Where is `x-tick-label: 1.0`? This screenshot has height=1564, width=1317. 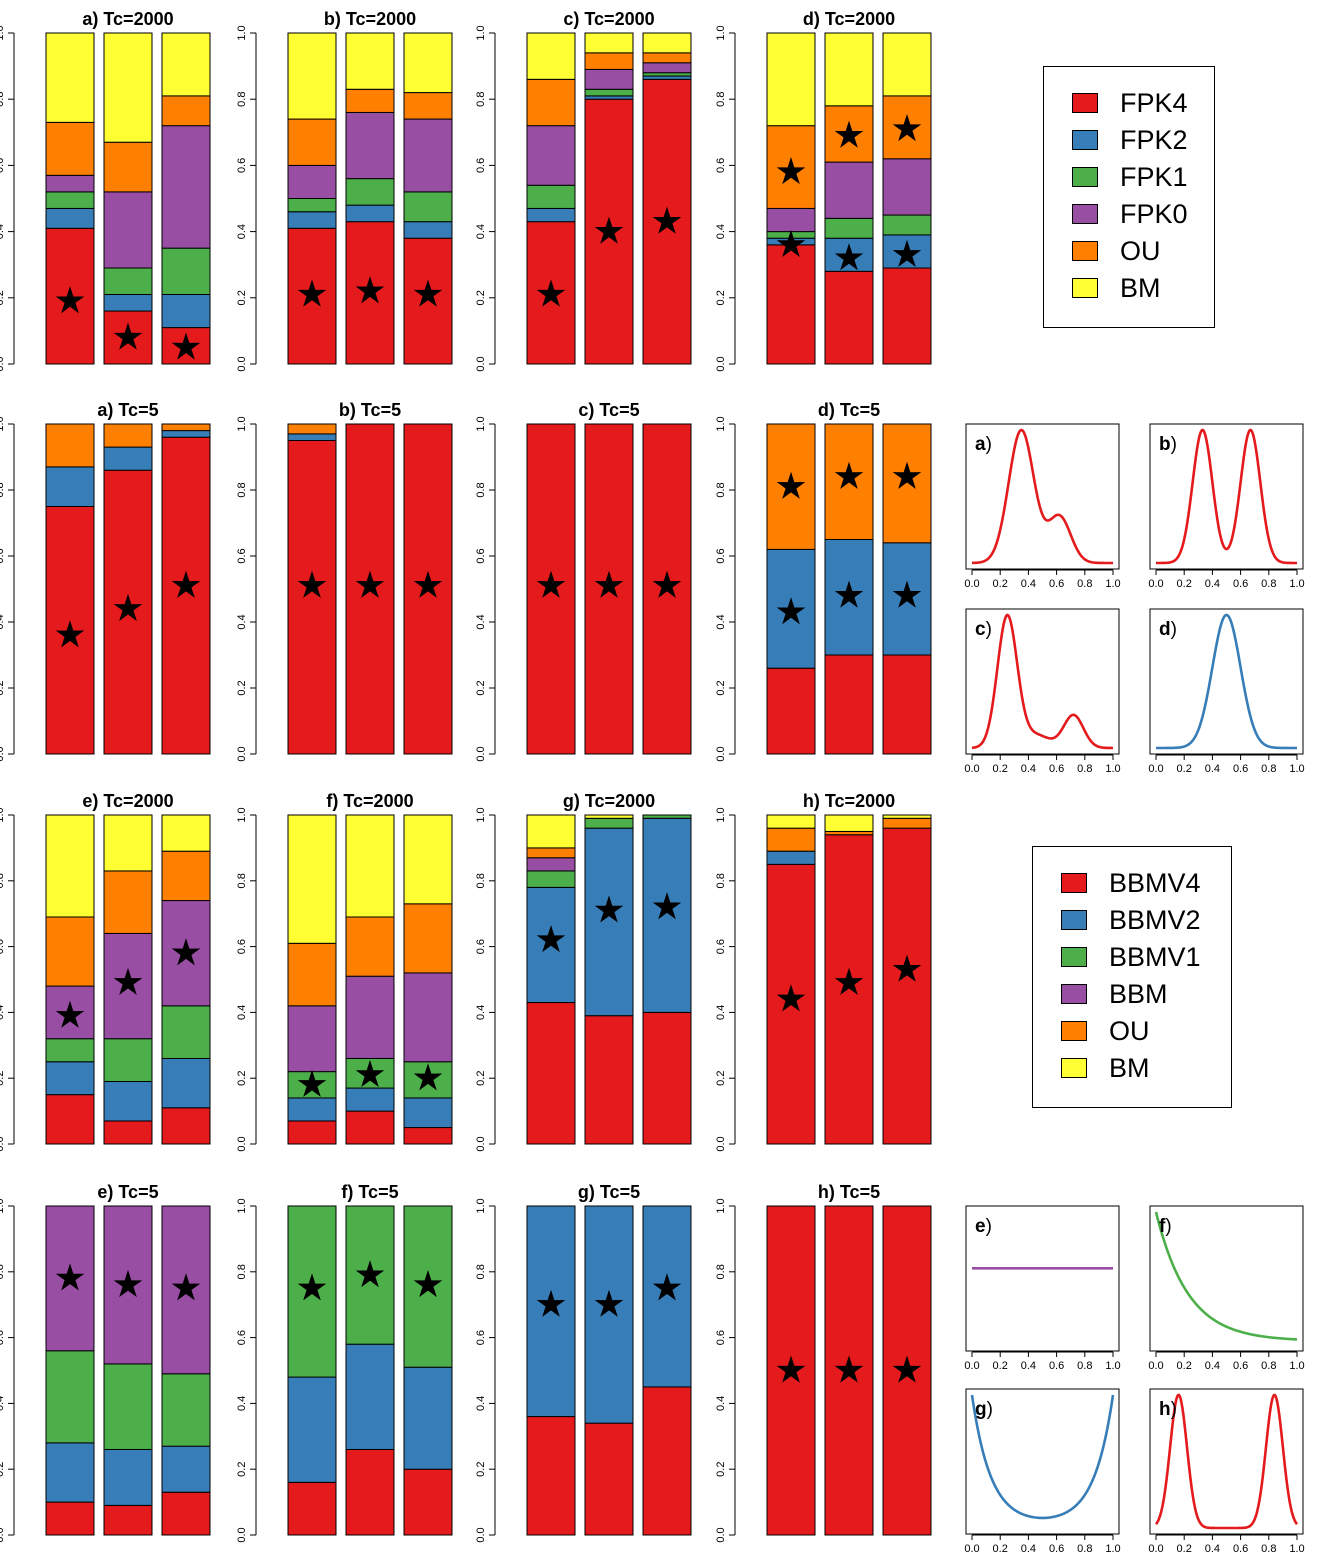 x-tick-label: 1.0 is located at coordinates (1112, 1366).